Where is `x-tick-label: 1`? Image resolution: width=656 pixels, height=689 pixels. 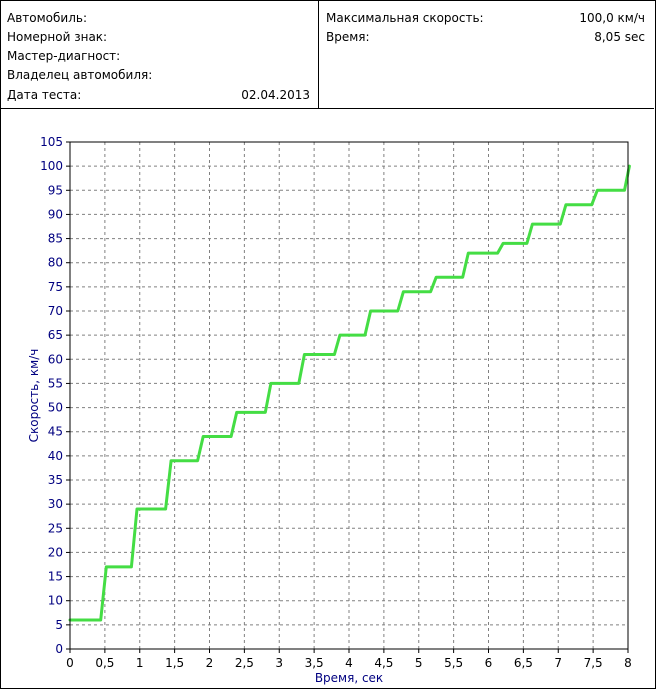
x-tick-label: 1 is located at coordinates (140, 663).